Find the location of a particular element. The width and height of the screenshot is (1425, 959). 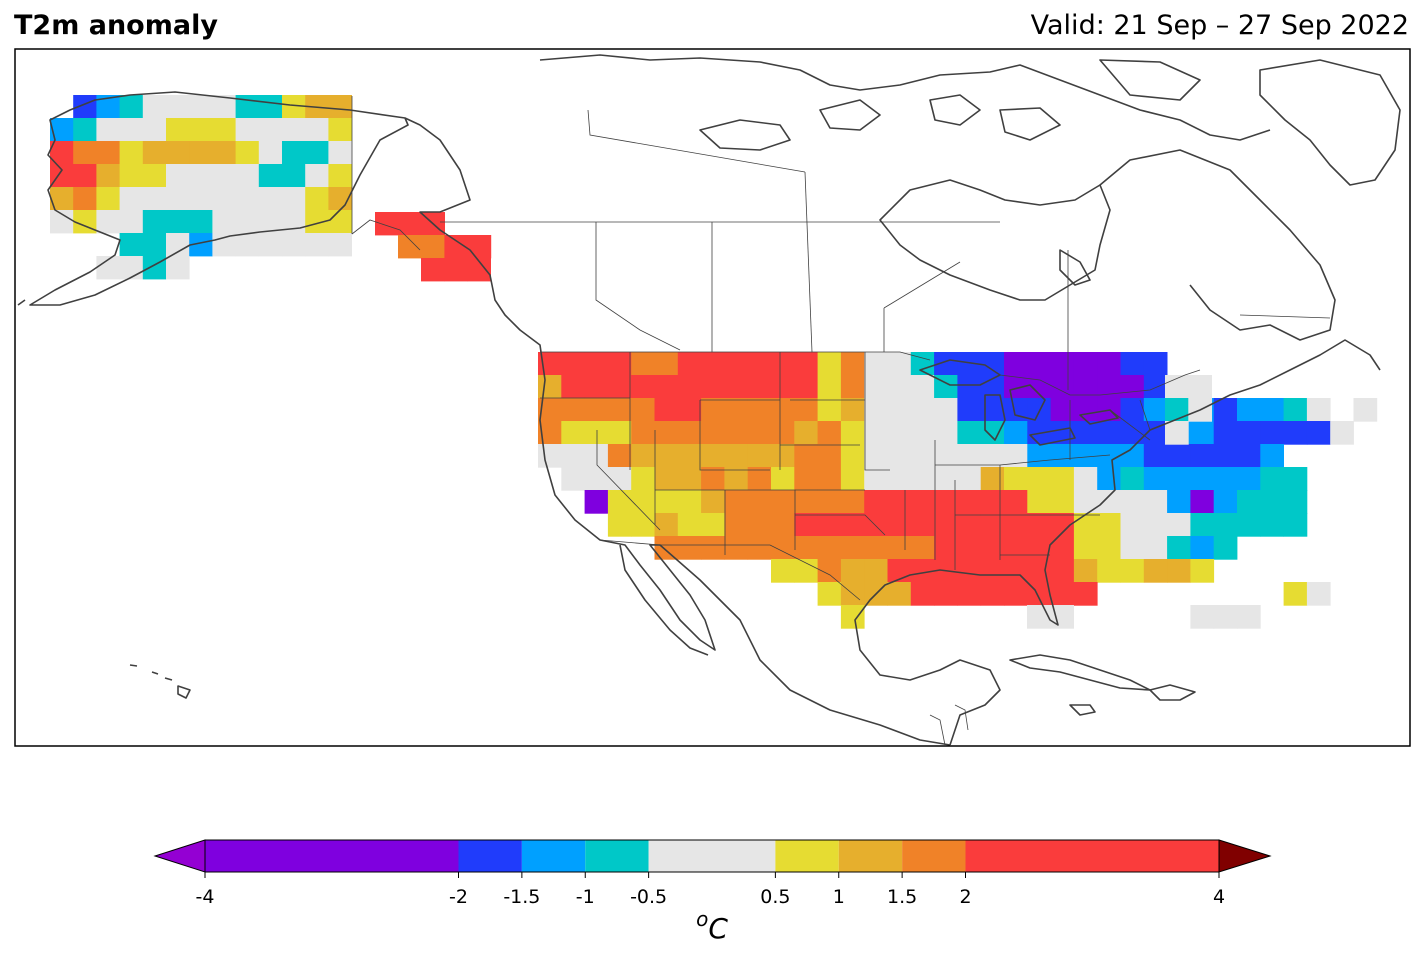

colorbar-tick-label: 1.5 is located at coordinates (902, 897).